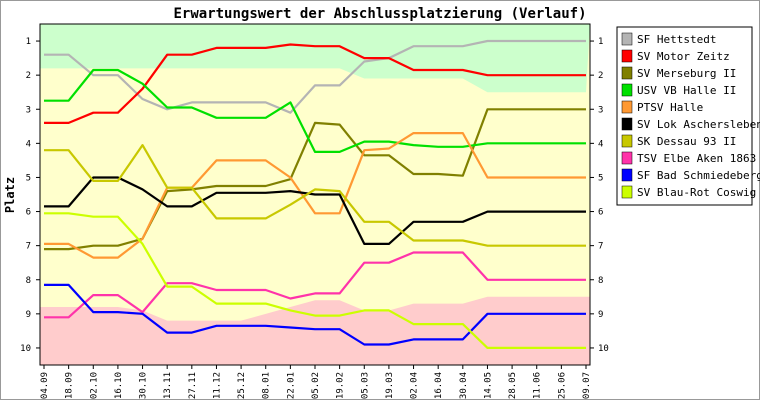 This screenshot has width=760, height=400. Describe the element at coordinates (168, 385) in the screenshot. I see `x-tick-label: 13.11` at that location.